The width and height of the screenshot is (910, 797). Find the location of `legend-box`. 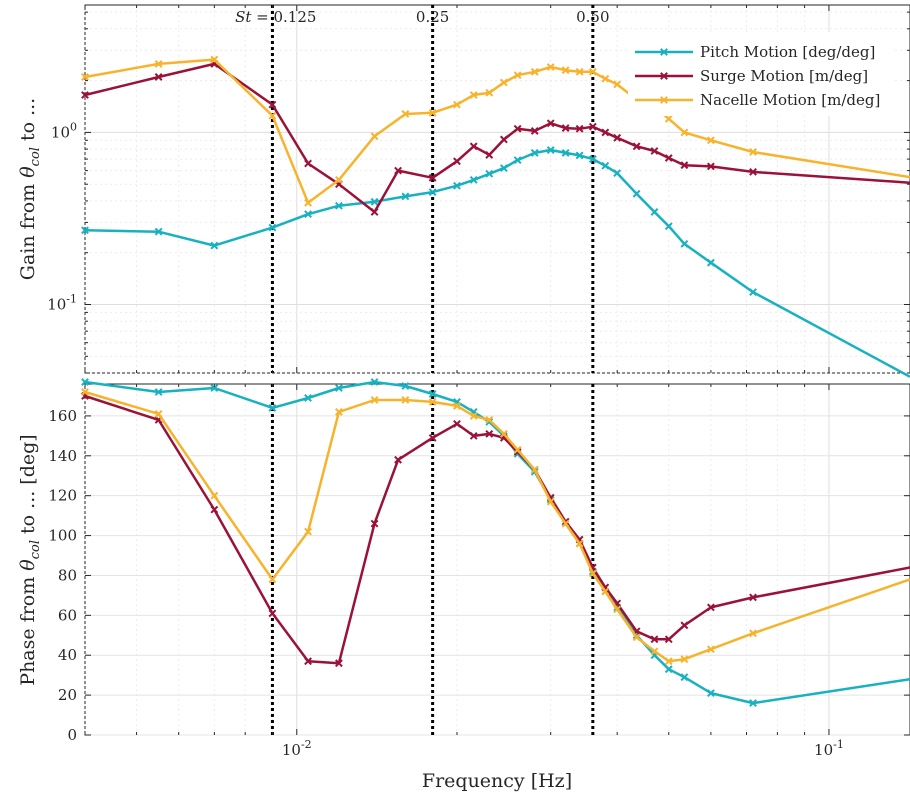

legend-box is located at coordinates (761, 74).